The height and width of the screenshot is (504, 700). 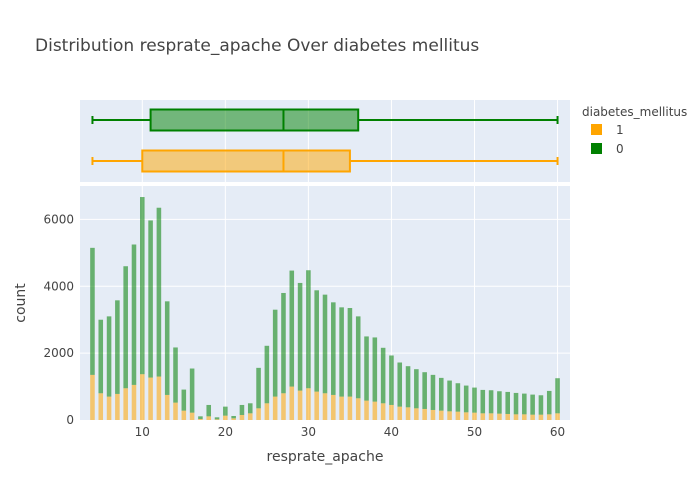 What do you see at coordinates (607, 130) in the screenshot?
I see `legend-entry-1: 1` at bounding box center [607, 130].